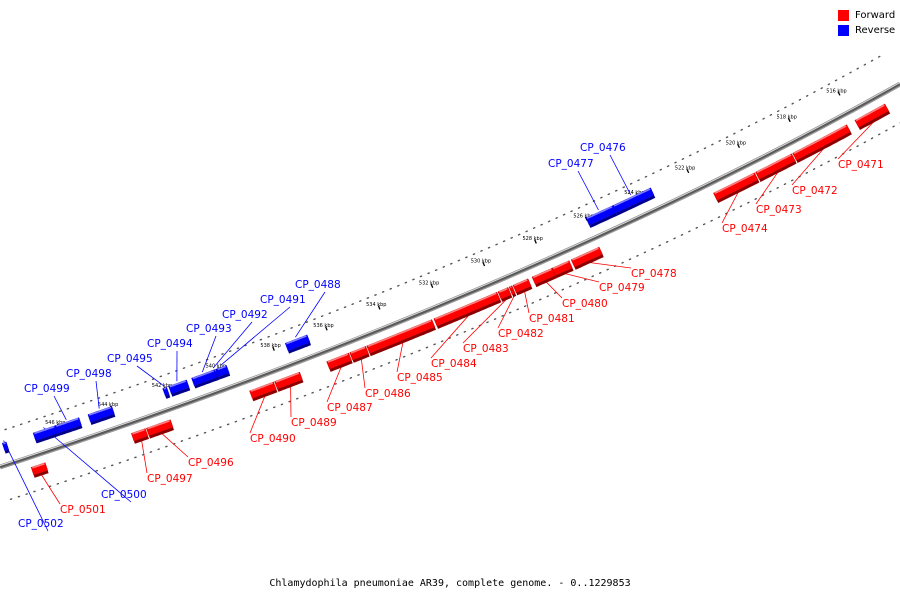 The width and height of the screenshot is (900, 600). I want to click on gene-label: CP_0492, so click(245, 315).